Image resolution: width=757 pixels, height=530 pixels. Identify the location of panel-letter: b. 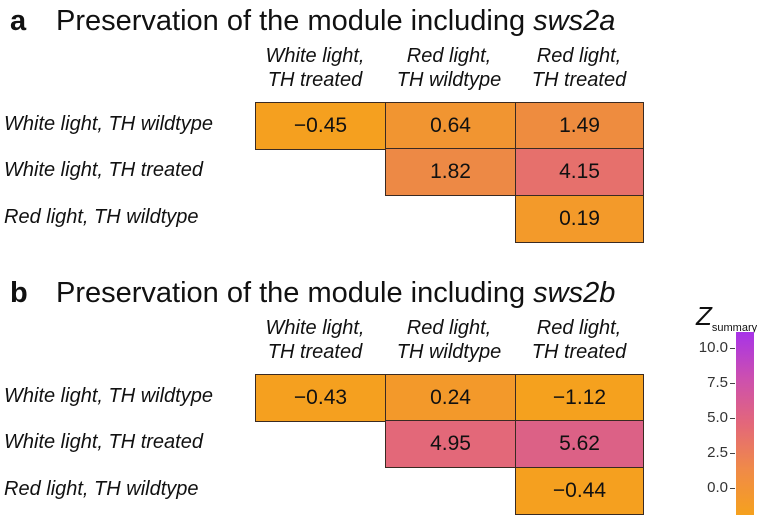
(19, 293).